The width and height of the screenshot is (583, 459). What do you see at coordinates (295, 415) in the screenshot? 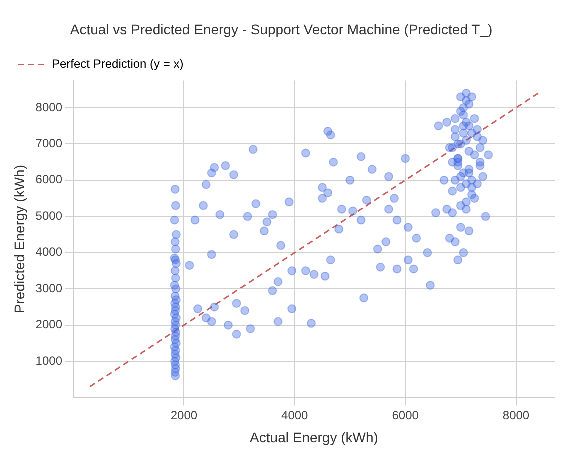
I see `x-tick-label: 4000` at bounding box center [295, 415].